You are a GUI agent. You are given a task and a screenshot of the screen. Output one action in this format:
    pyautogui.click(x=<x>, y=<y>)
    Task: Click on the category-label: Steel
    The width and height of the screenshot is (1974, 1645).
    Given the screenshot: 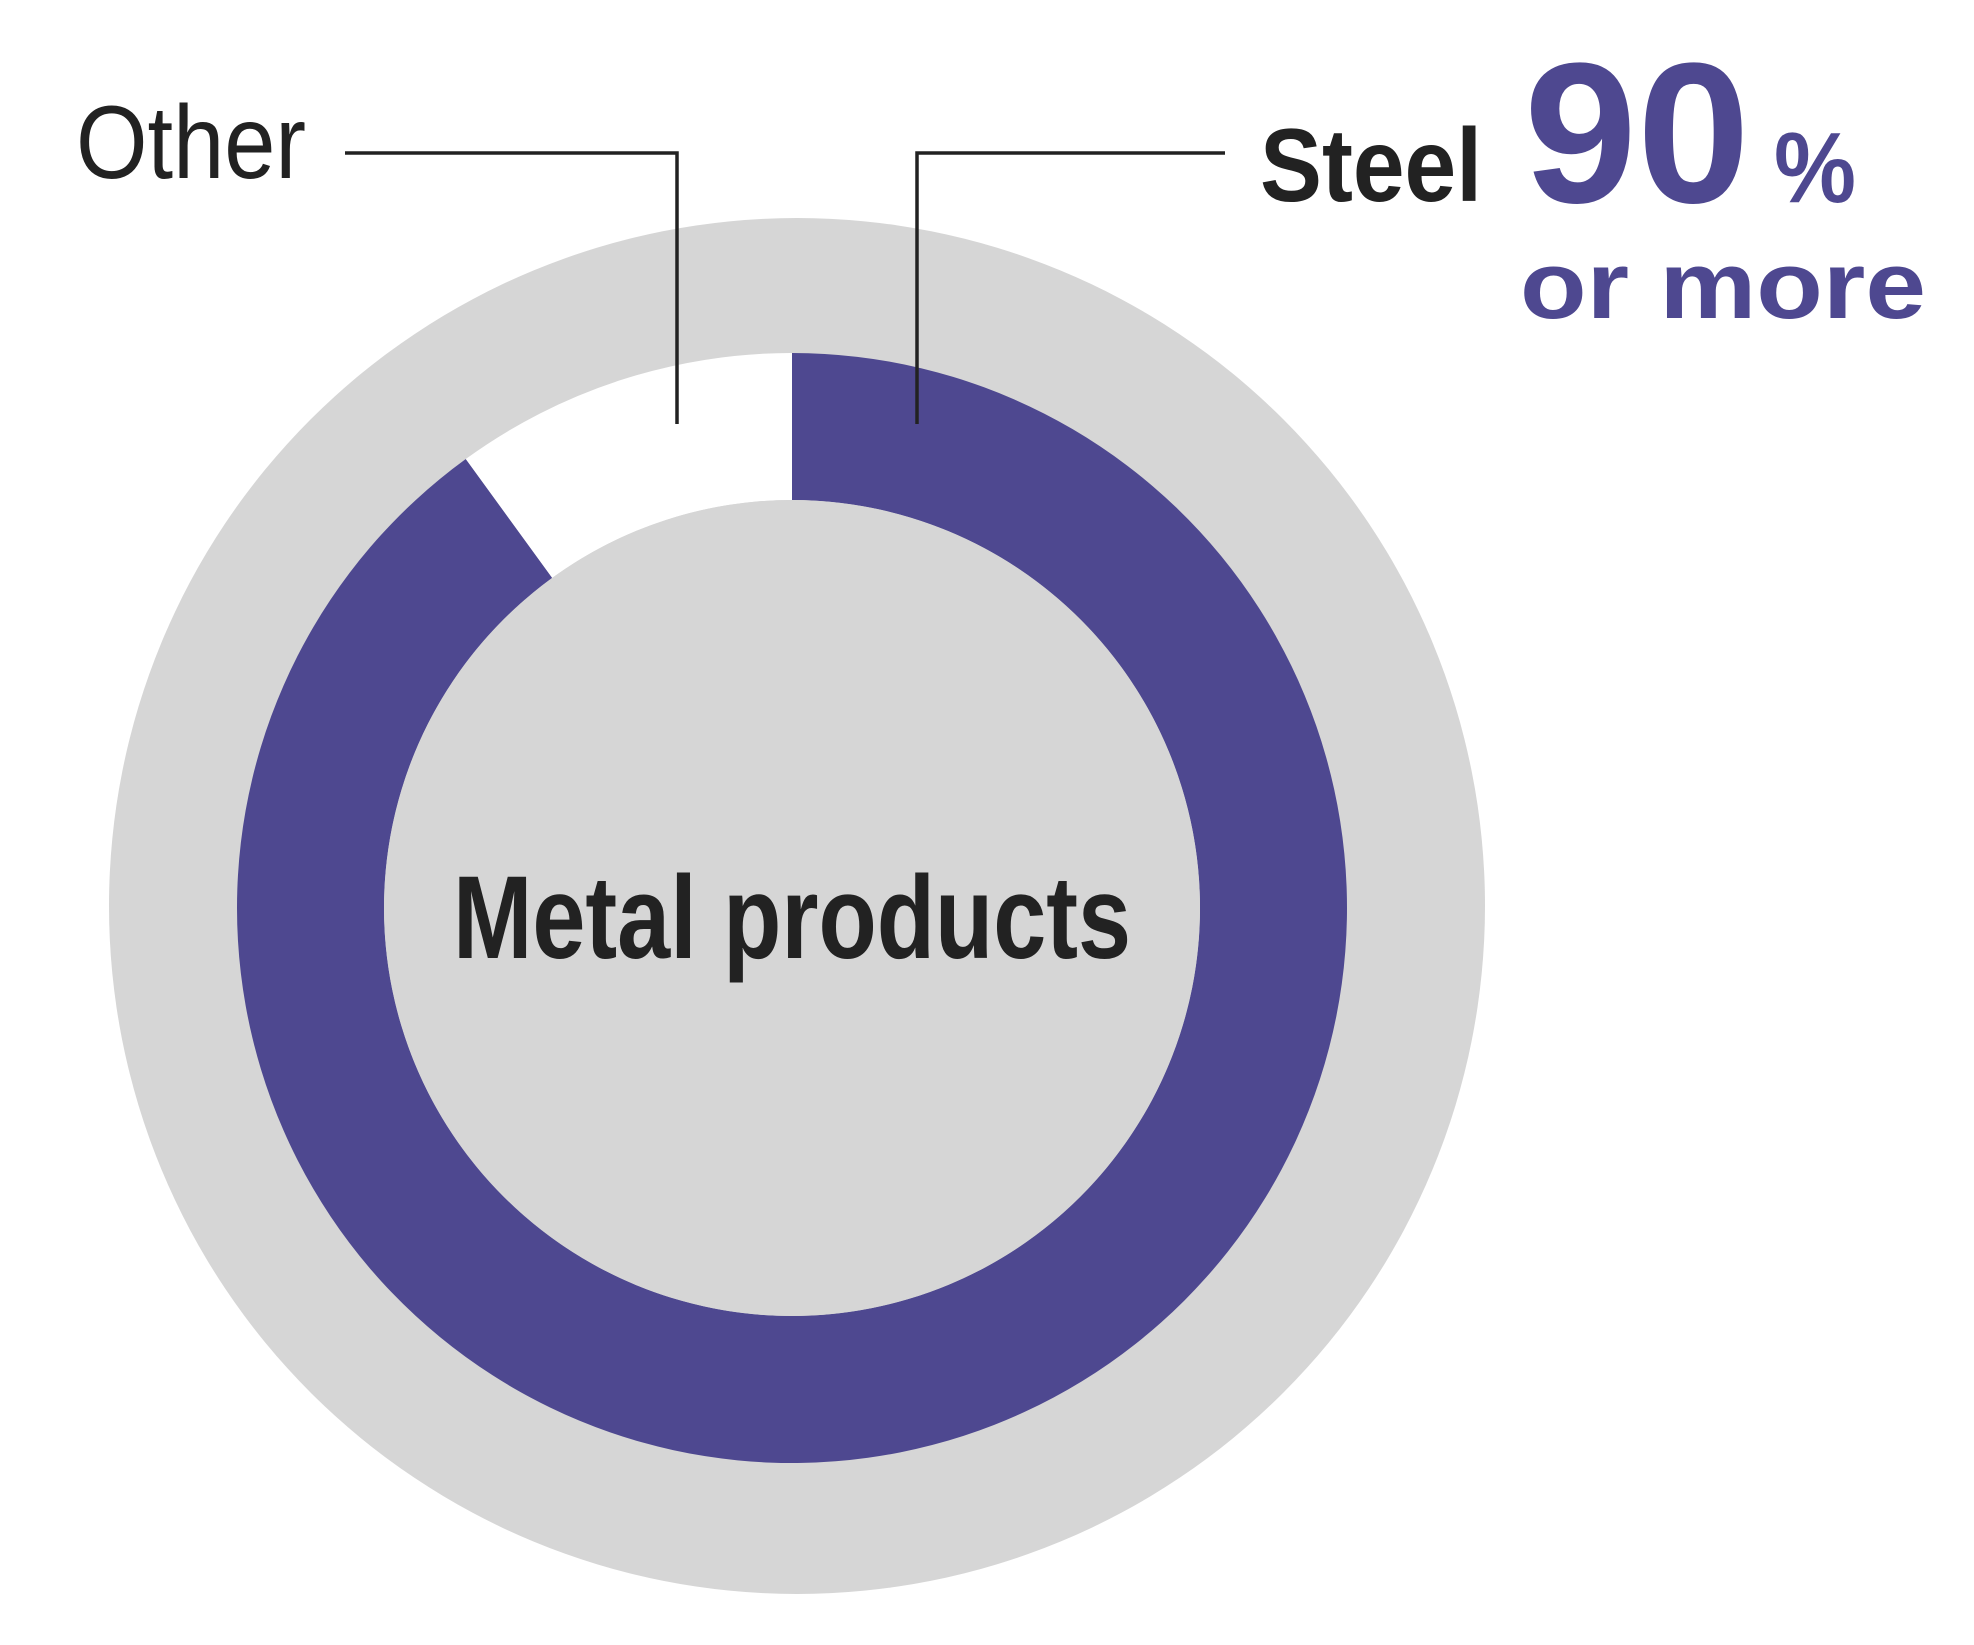 What is the action you would take?
    pyautogui.click(x=1371, y=166)
    